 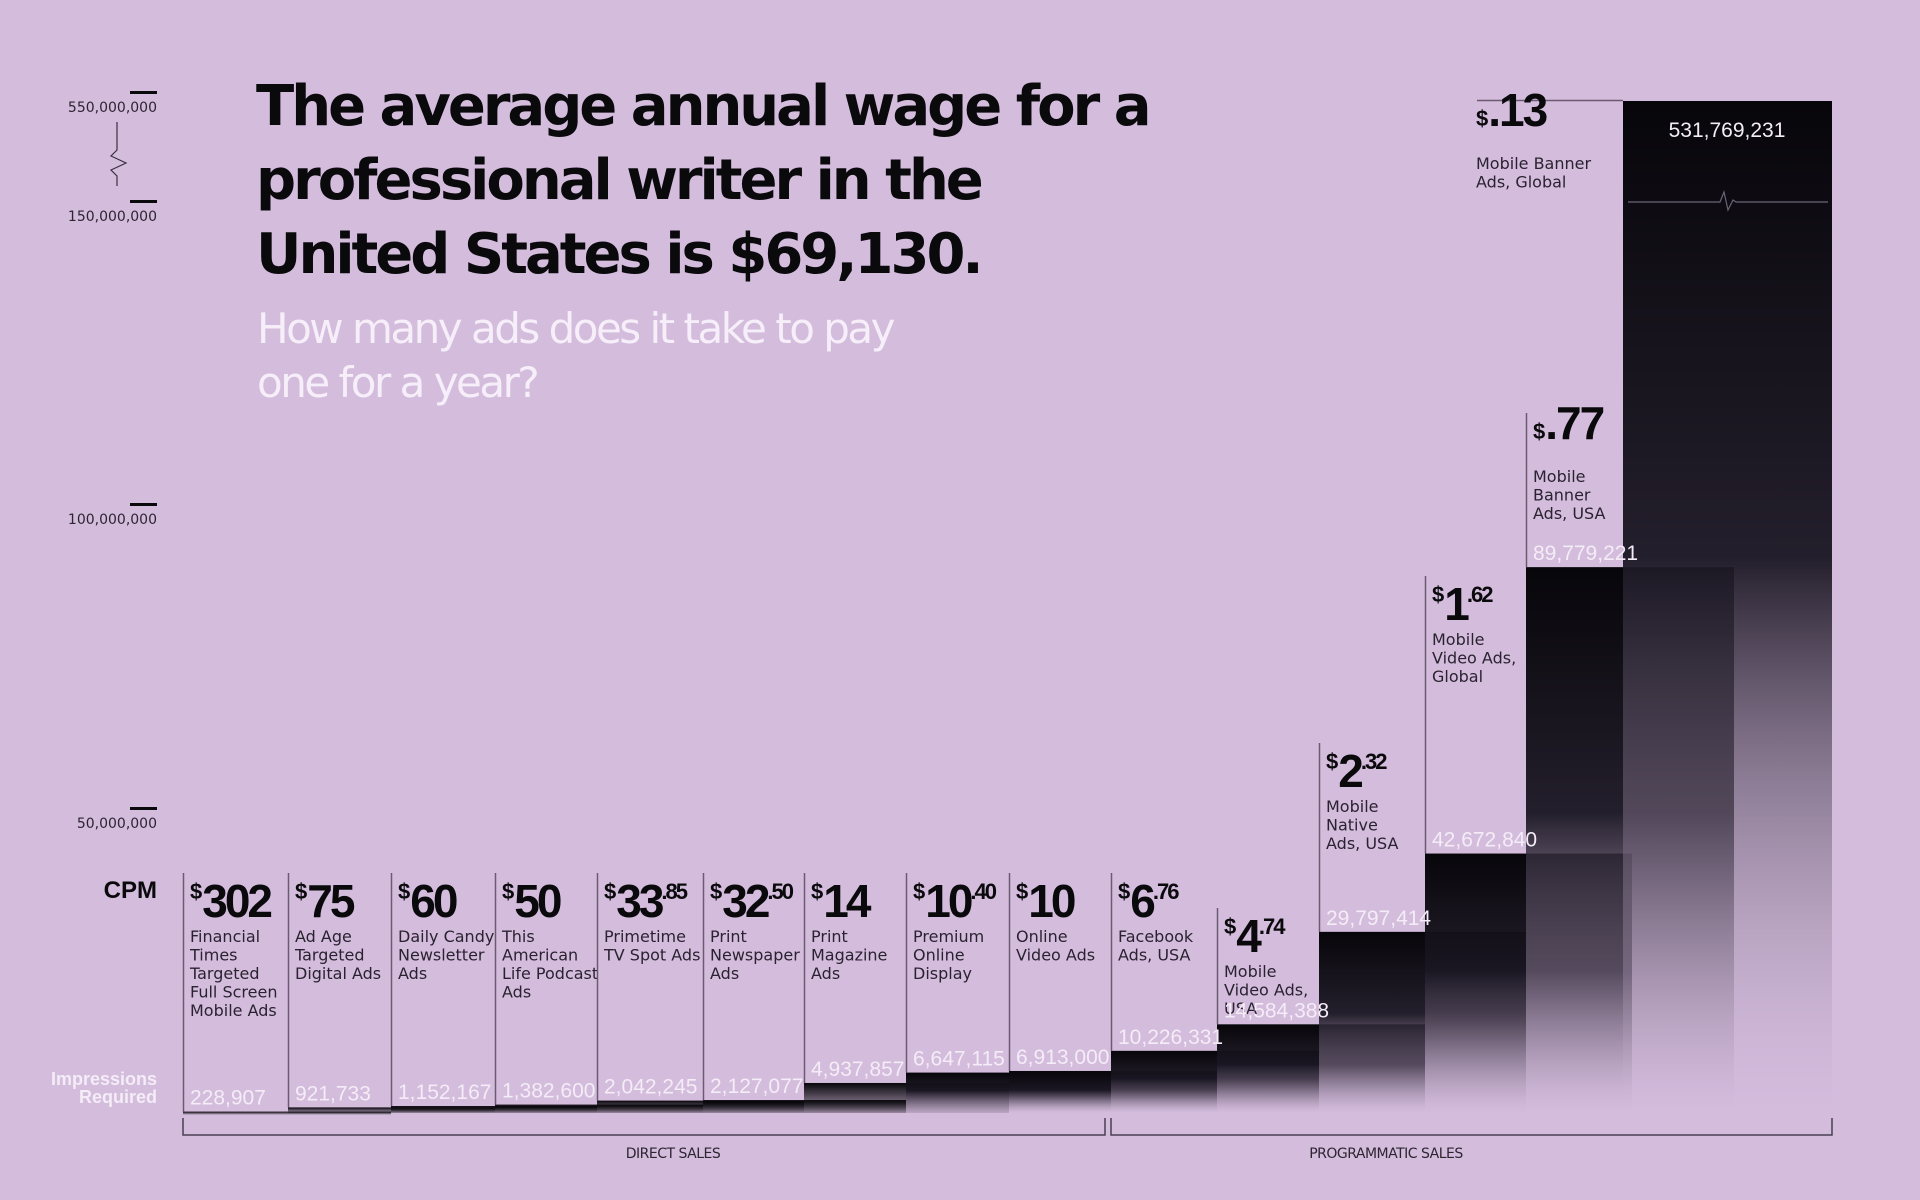 I want to click on category-label: Mobile Ads, so click(x=233, y=1010).